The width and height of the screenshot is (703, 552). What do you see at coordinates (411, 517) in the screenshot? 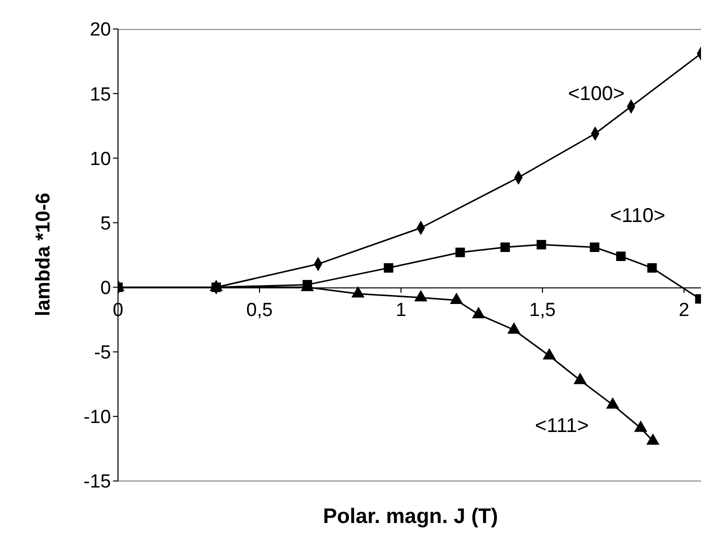
I see `x-axis-title: Polar. magn. J (T)` at bounding box center [411, 517].